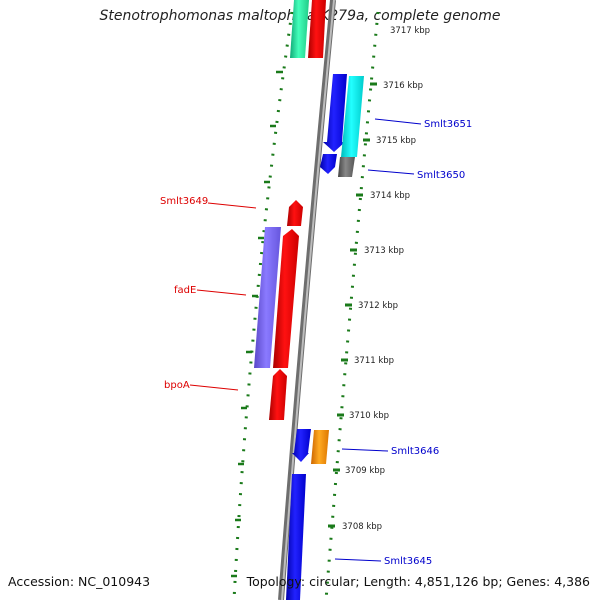  What do you see at coordinates (390, 196) in the screenshot?
I see `scale-label: 3714 kbp` at bounding box center [390, 196].